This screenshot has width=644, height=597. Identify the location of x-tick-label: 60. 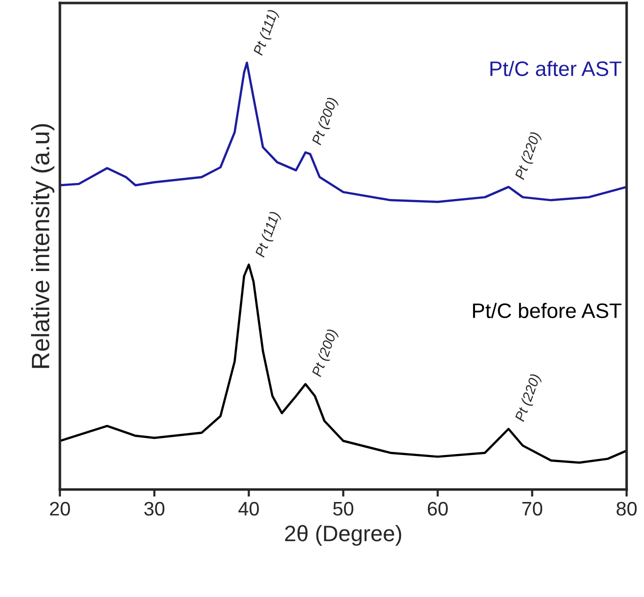
(438, 509).